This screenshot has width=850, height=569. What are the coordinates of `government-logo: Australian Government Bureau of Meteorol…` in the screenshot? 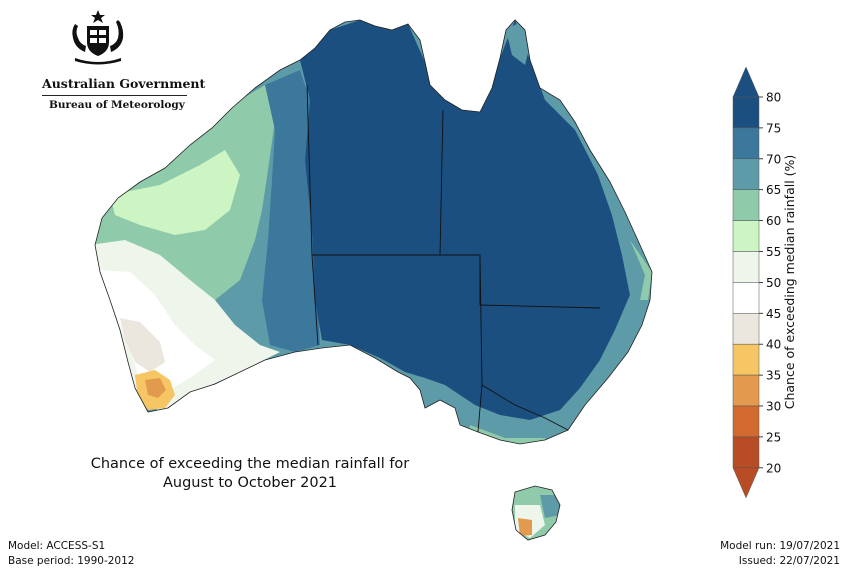 It's located at (111, 59).